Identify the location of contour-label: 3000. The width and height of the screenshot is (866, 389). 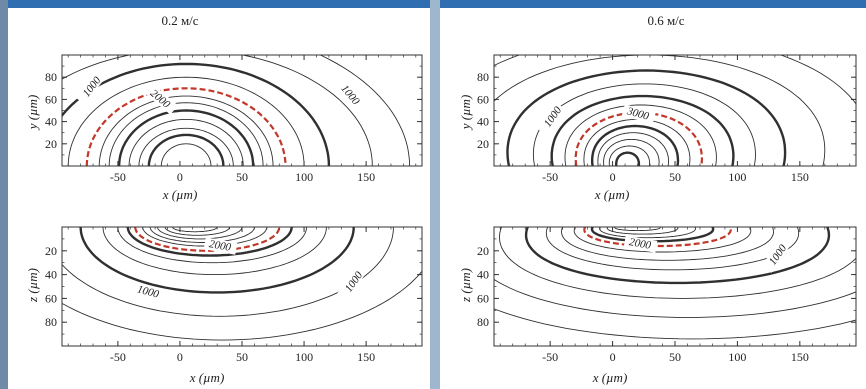
(638, 114).